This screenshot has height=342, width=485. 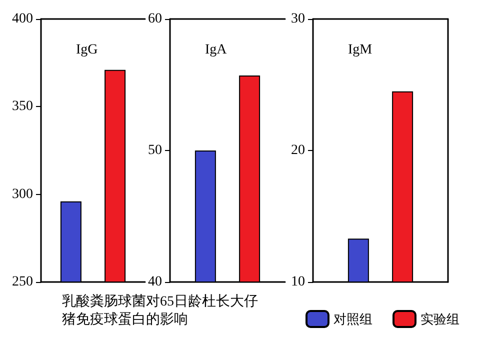 I want to click on legend-label: 对照组, so click(x=353, y=319).